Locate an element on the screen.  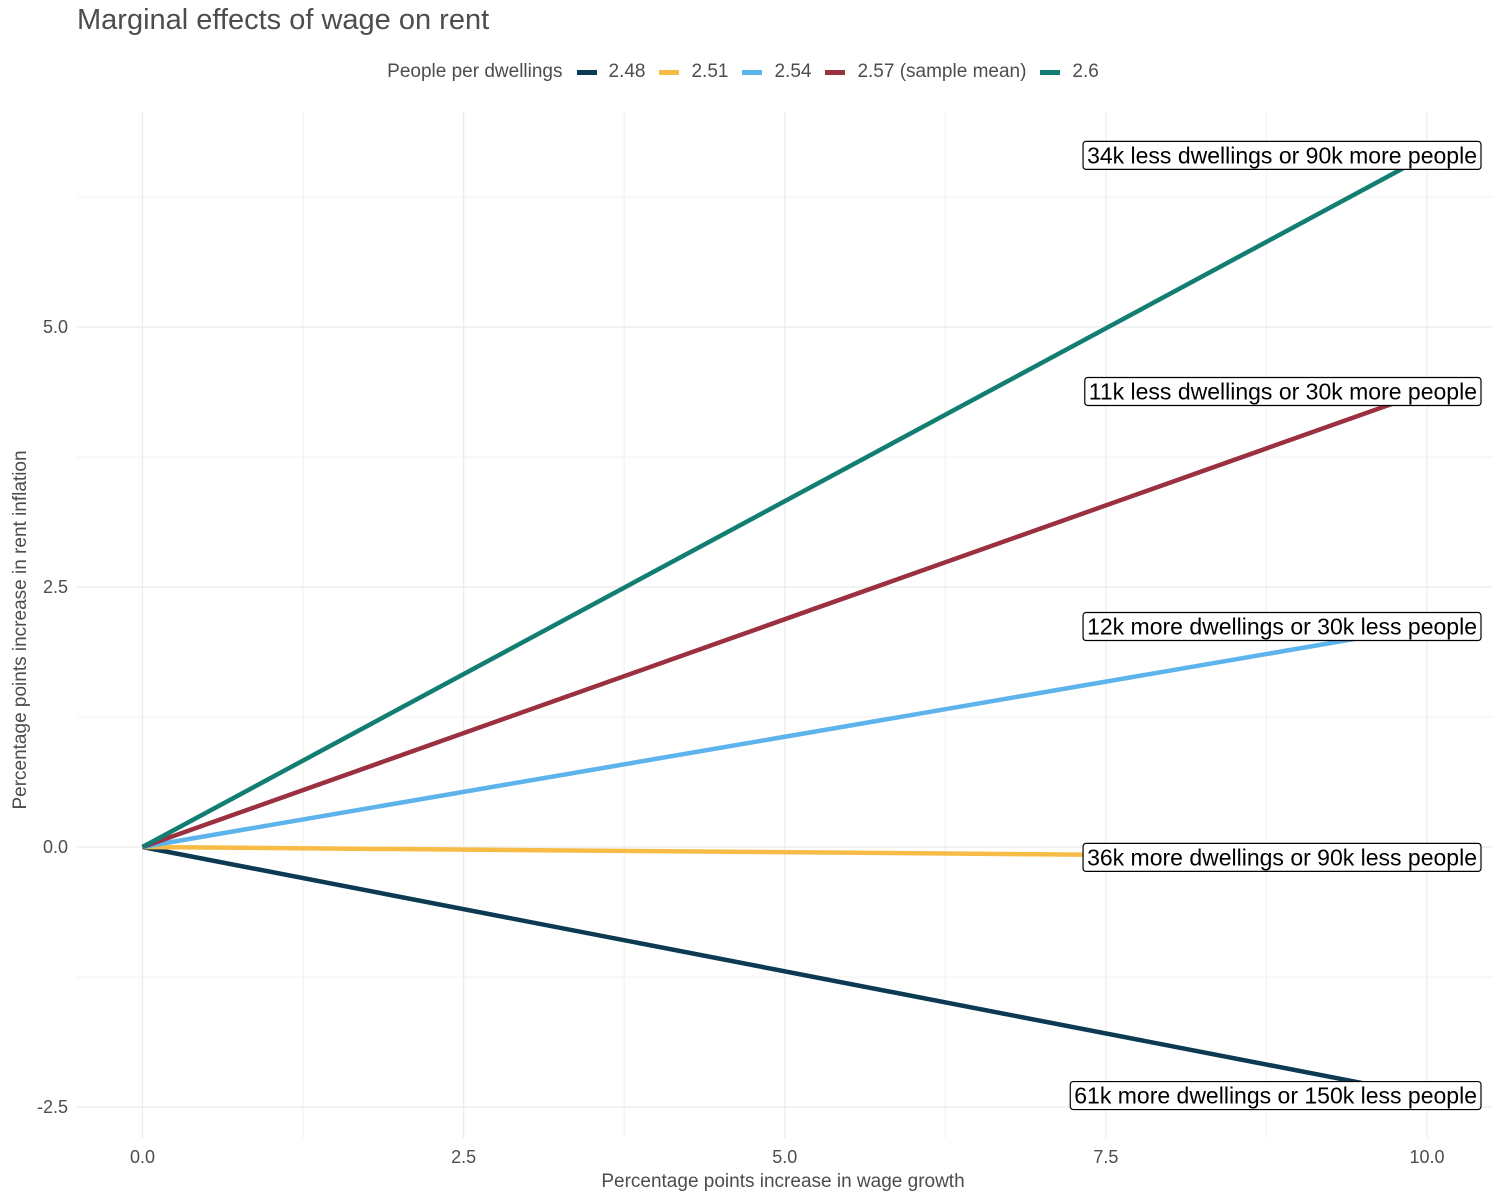
annotation-label: 34k less dwellings or 90k more people is located at coordinates (1282, 155).